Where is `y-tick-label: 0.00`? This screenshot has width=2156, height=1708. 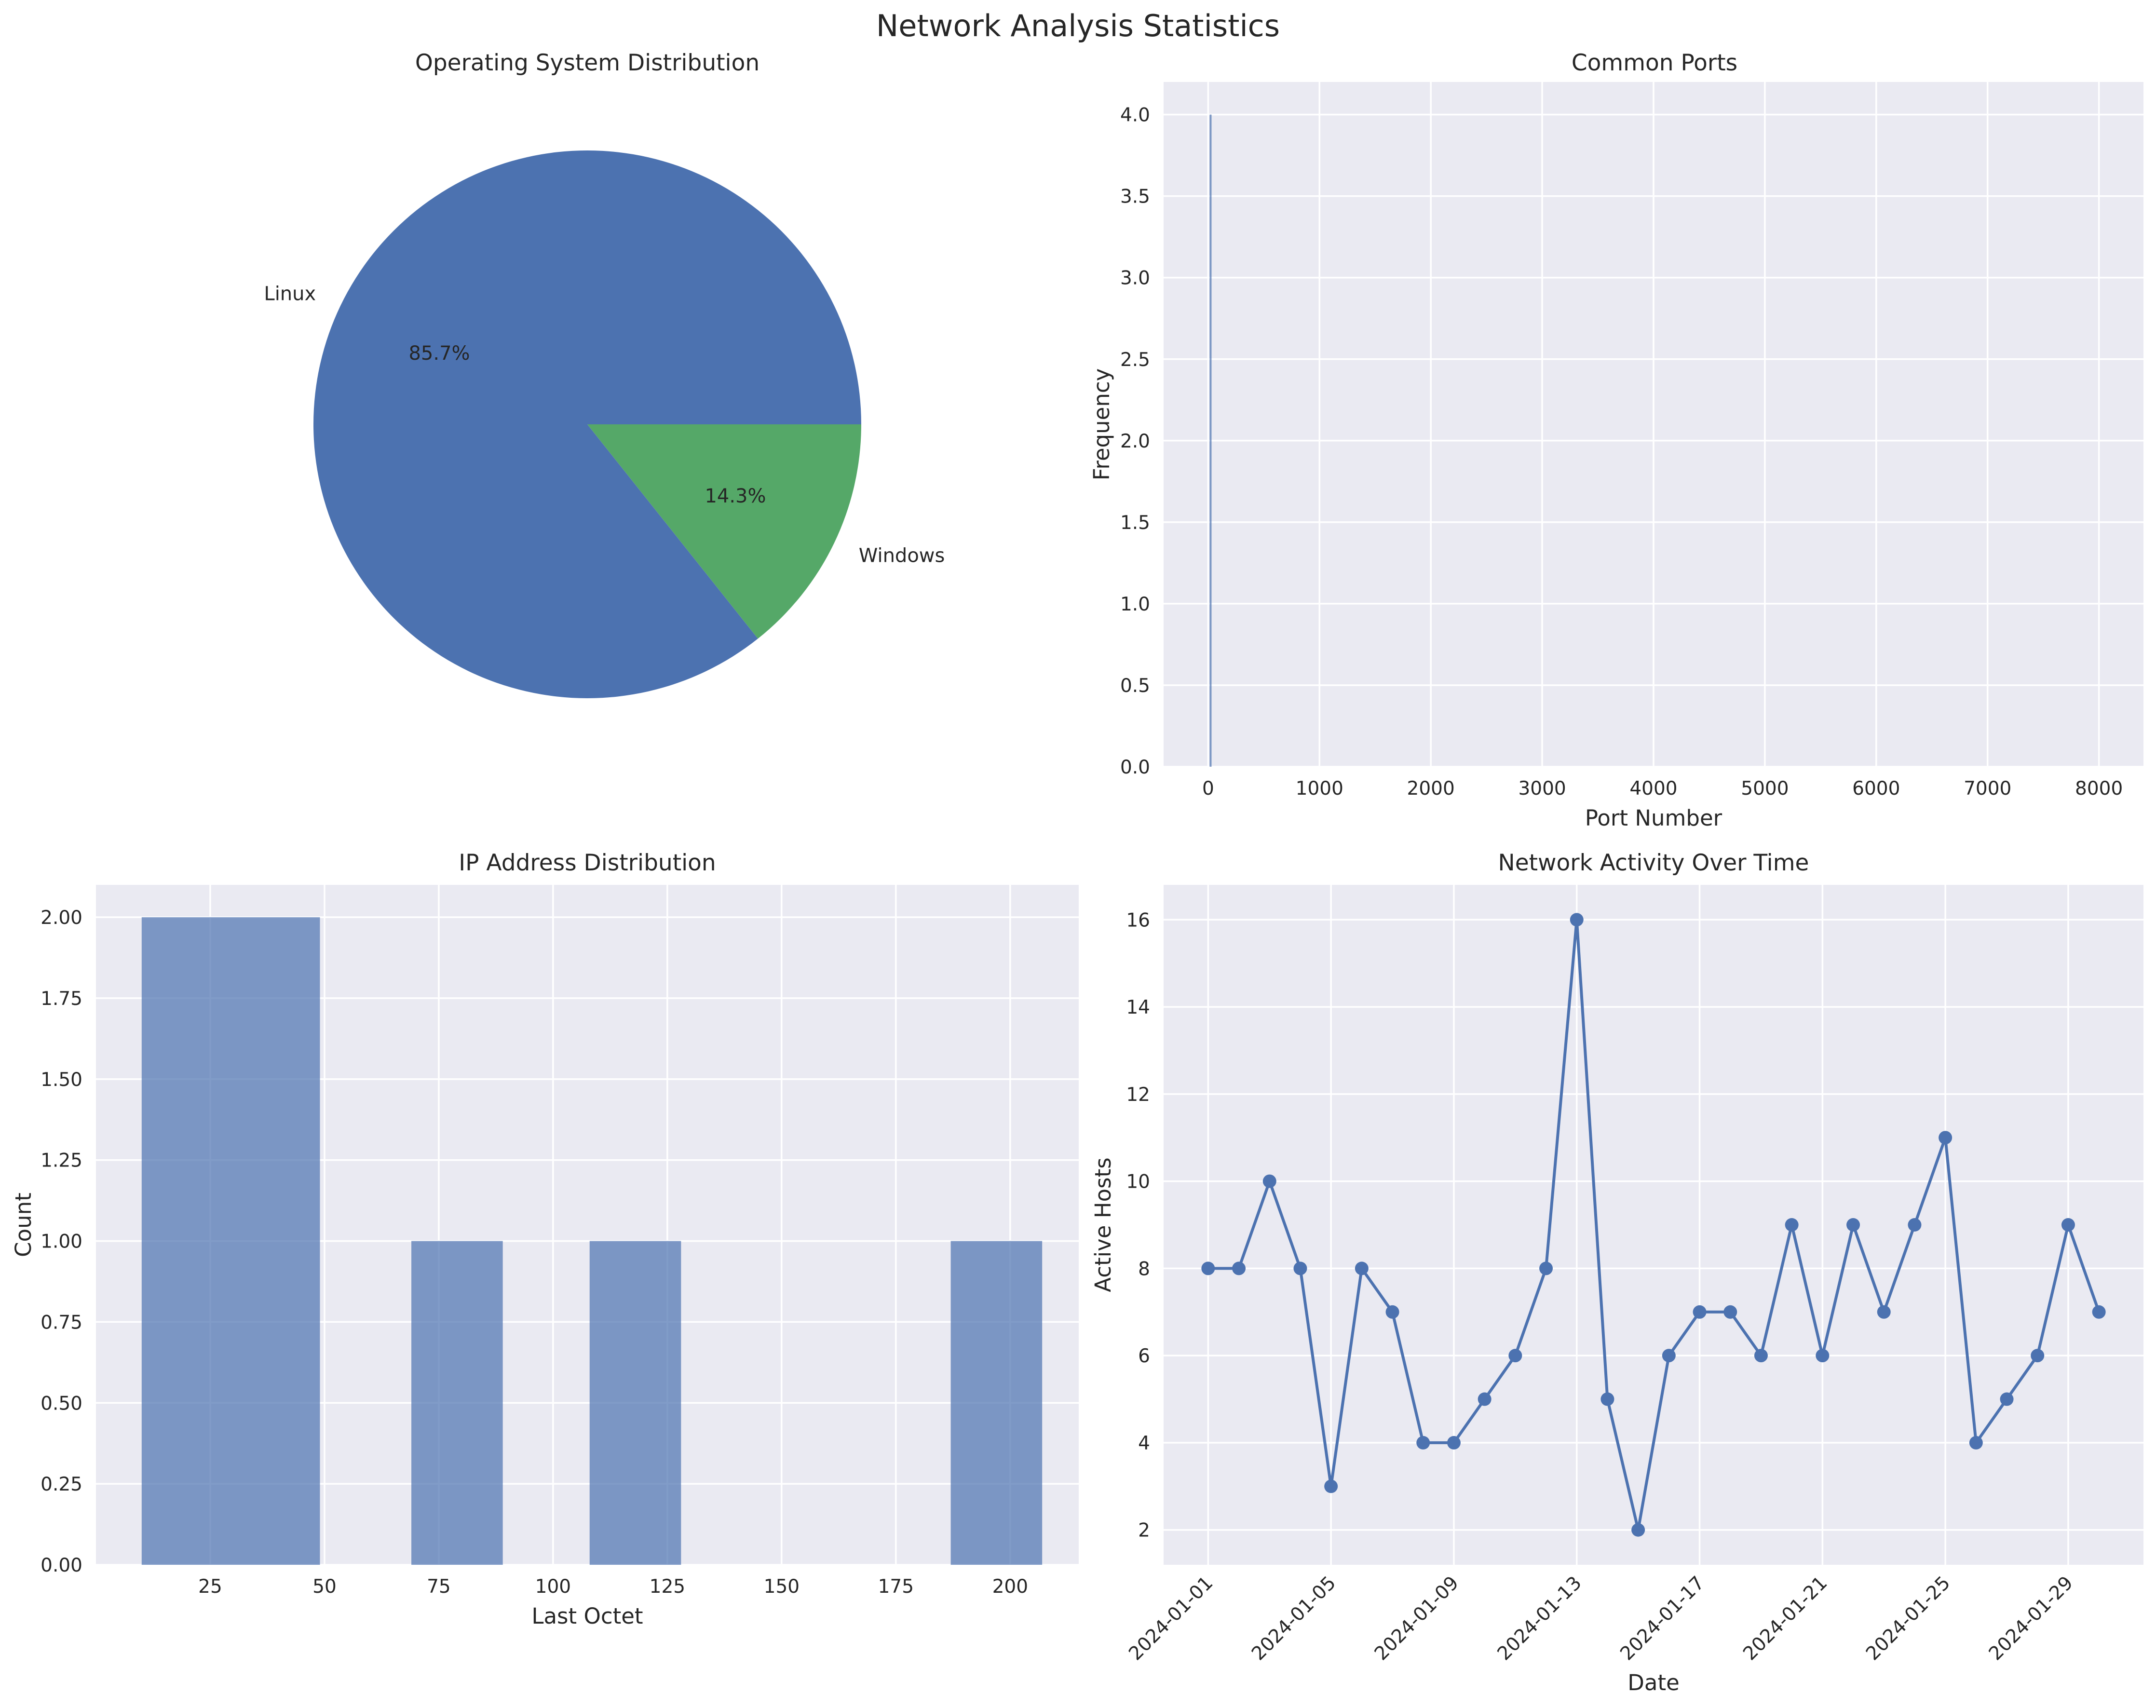
y-tick-label: 0.00 is located at coordinates (62, 1565).